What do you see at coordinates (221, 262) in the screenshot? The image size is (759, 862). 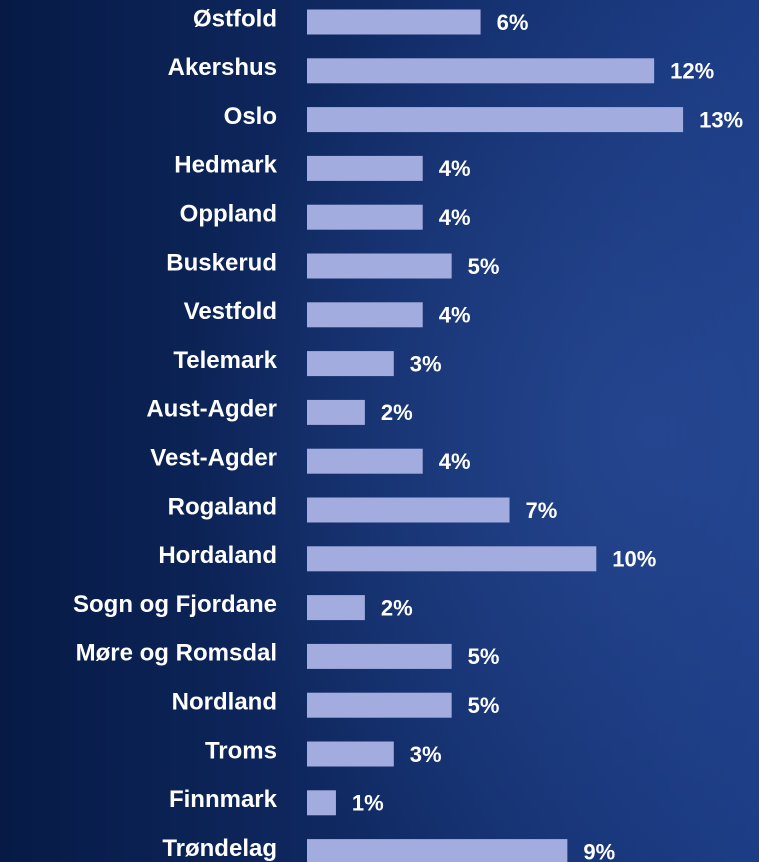 I see `category-label: Buskerud` at bounding box center [221, 262].